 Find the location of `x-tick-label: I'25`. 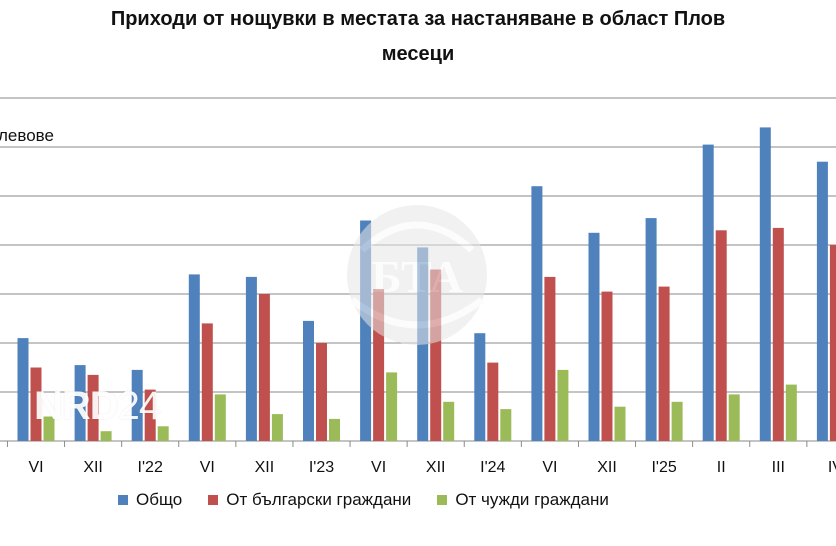

x-tick-label: I'25 is located at coordinates (663, 467).